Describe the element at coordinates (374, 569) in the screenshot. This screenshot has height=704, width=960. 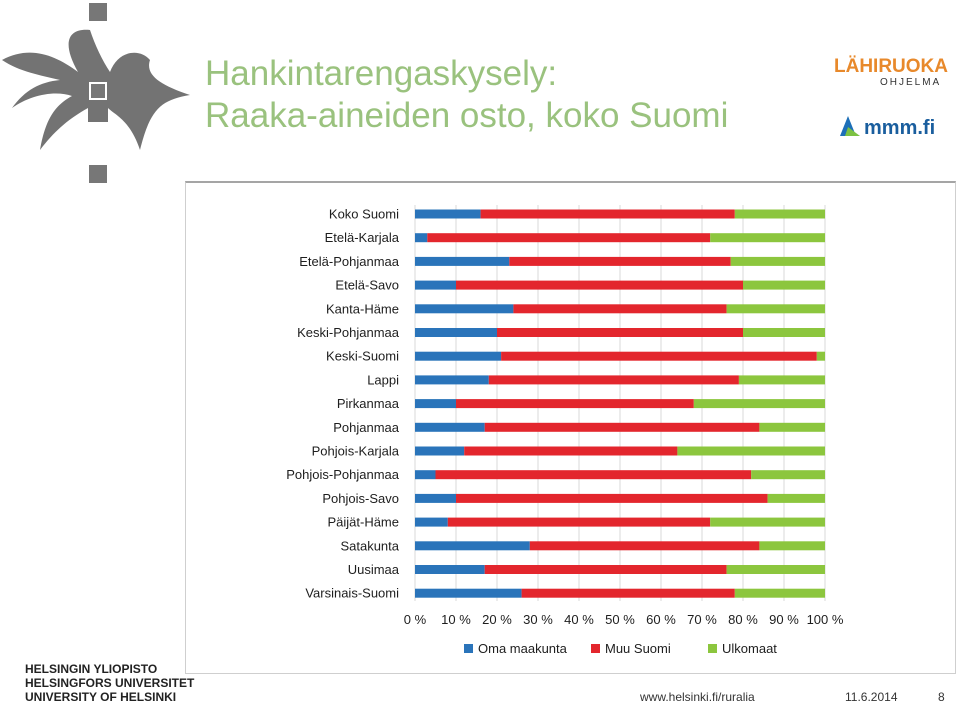
I see `category-label: Uusimaa` at that location.